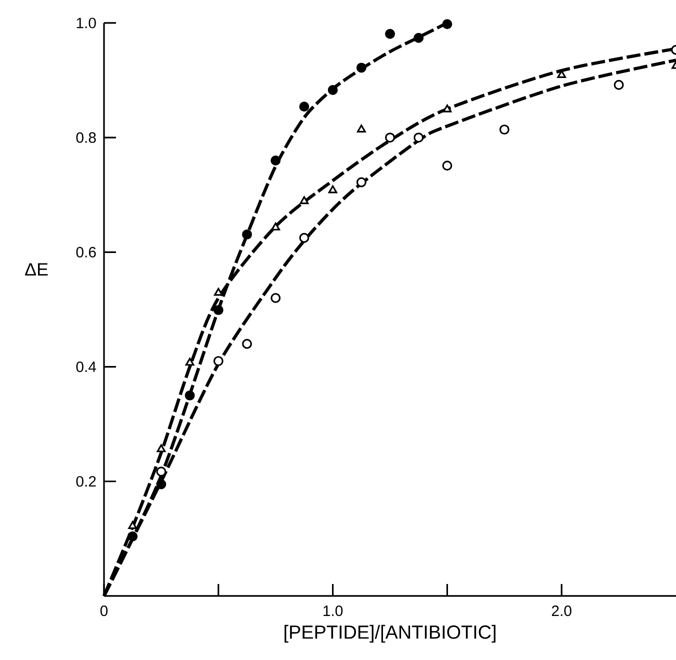 The width and height of the screenshot is (676, 660). I want to click on y-tick-label: 0.6, so click(86, 252).